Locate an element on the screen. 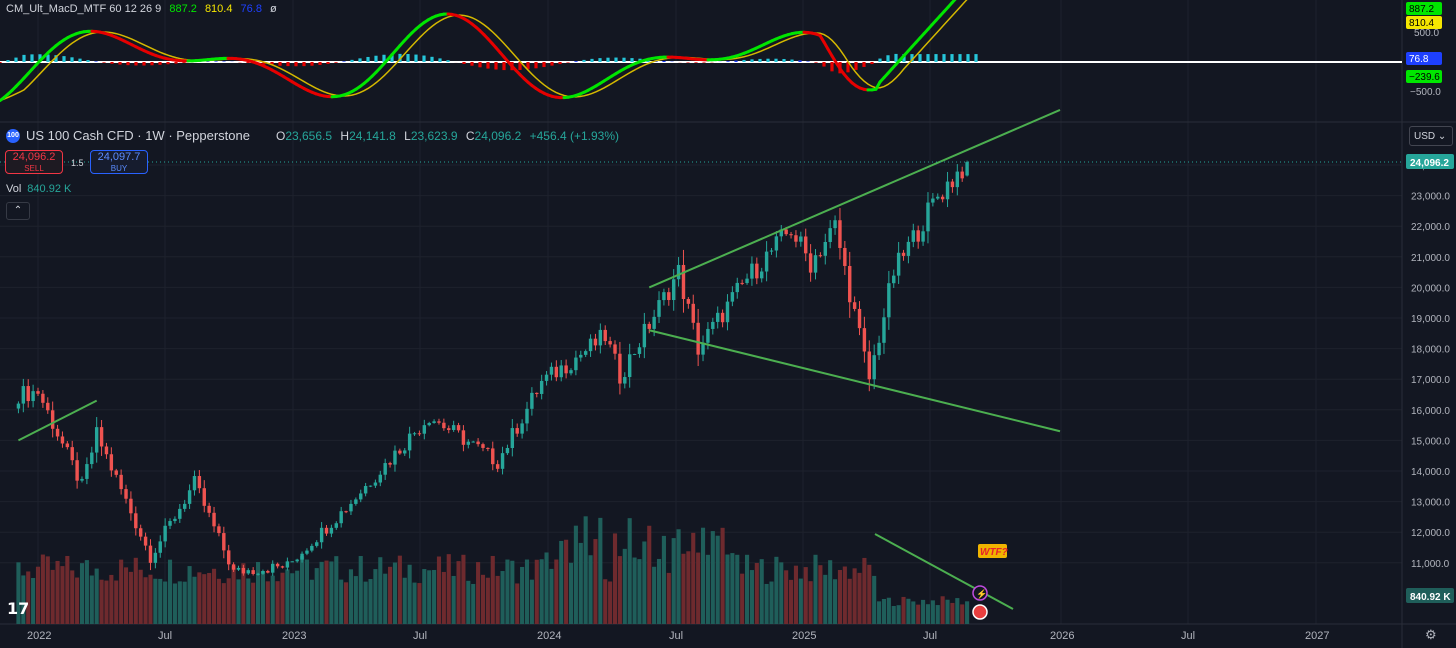 This screenshot has width=1456, height=648. symbol-title: US 100 Cash CFD · 1W · Pepperstone is located at coordinates (138, 135).